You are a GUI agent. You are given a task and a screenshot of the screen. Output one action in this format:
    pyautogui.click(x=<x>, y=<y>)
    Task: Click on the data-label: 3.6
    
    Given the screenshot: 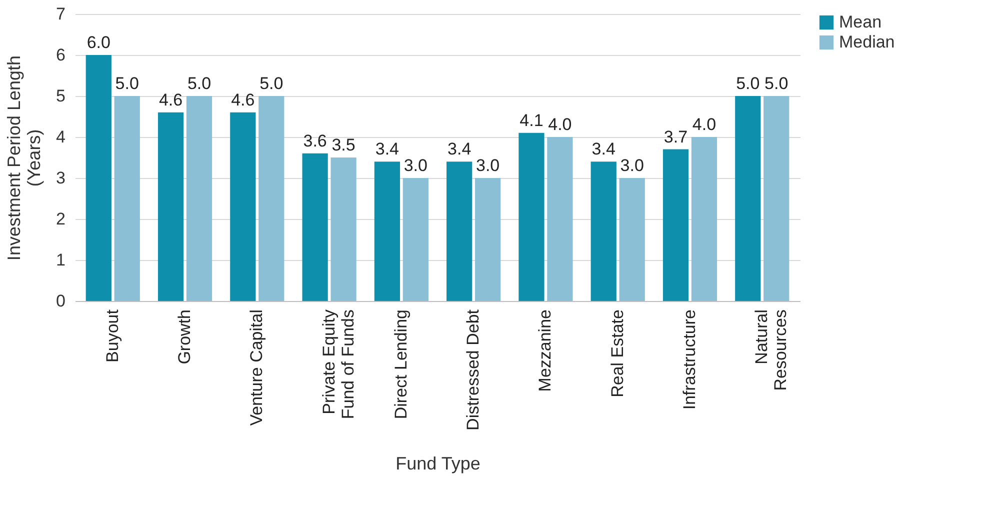 What is the action you would take?
    pyautogui.click(x=315, y=140)
    